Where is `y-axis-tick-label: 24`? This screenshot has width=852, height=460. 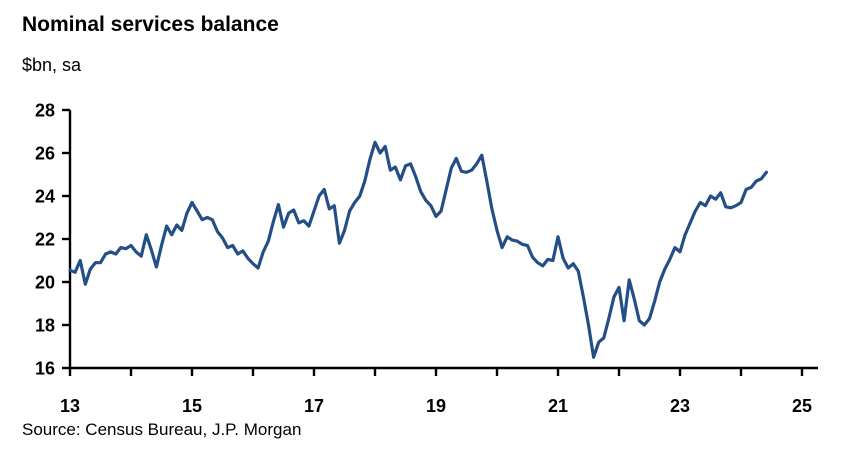
y-axis-tick-label: 24 is located at coordinates (45, 197).